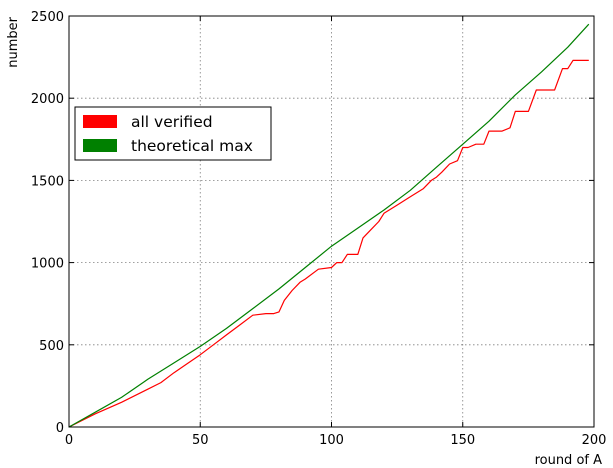  Describe the element at coordinates (569, 460) in the screenshot. I see `x-axis-label: round of A` at that location.